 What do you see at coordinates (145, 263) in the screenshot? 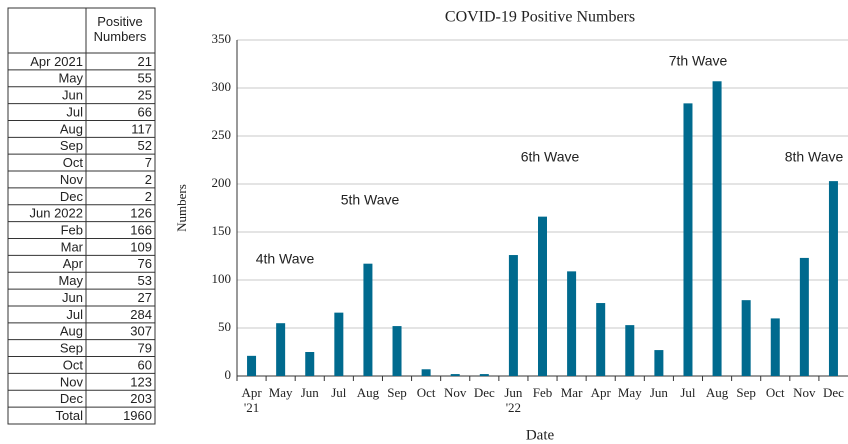
I see `table-cell: 76` at bounding box center [145, 263].